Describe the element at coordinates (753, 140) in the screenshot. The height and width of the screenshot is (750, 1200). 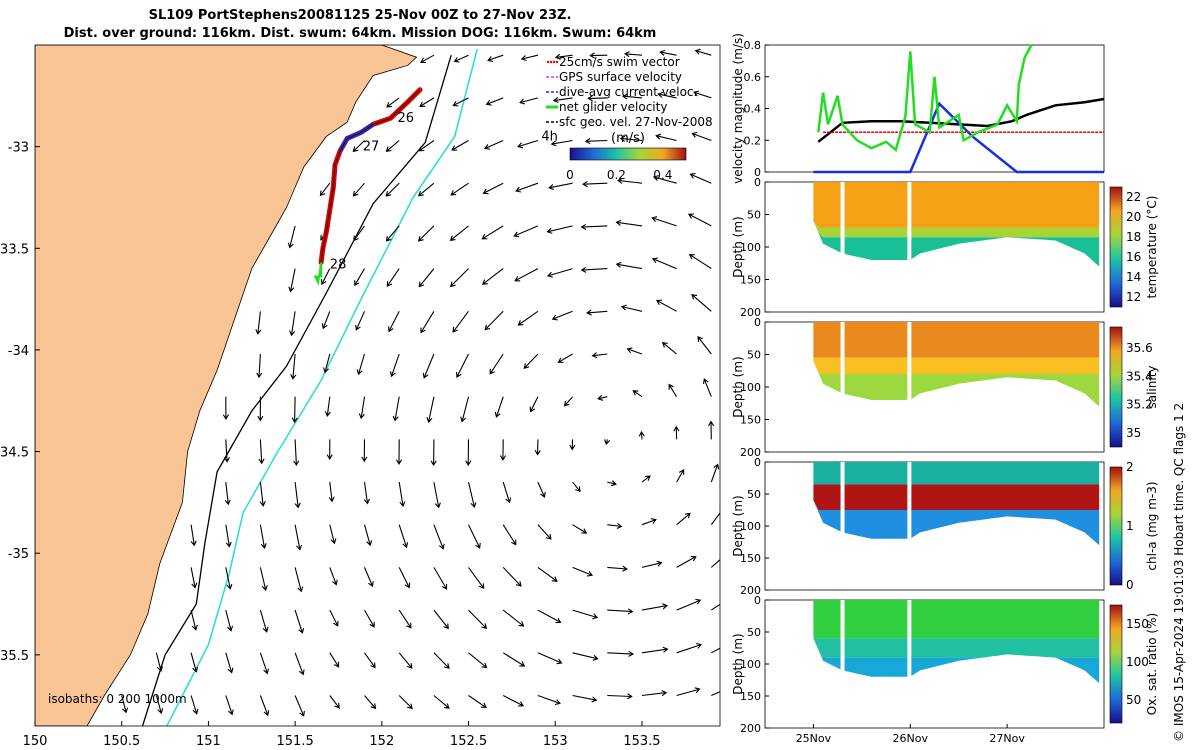
I see `velocity-y-tick-label: 0.2` at that location.